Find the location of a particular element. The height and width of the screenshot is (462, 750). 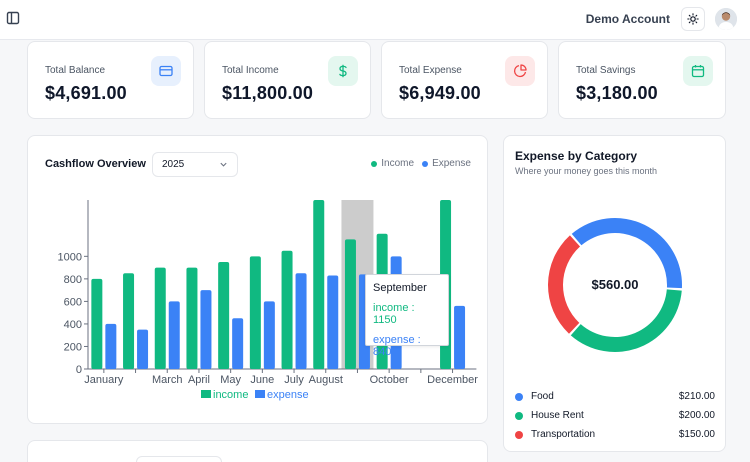

top-bar: Demo Account is located at coordinates (375, 20).